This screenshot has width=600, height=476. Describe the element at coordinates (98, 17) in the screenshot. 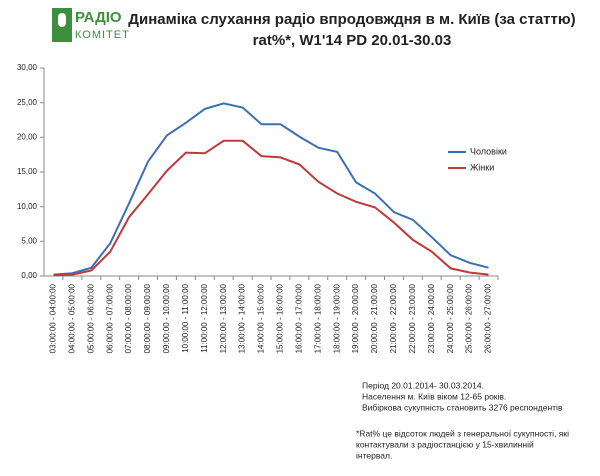

I see `logo-text: РАДІО` at that location.